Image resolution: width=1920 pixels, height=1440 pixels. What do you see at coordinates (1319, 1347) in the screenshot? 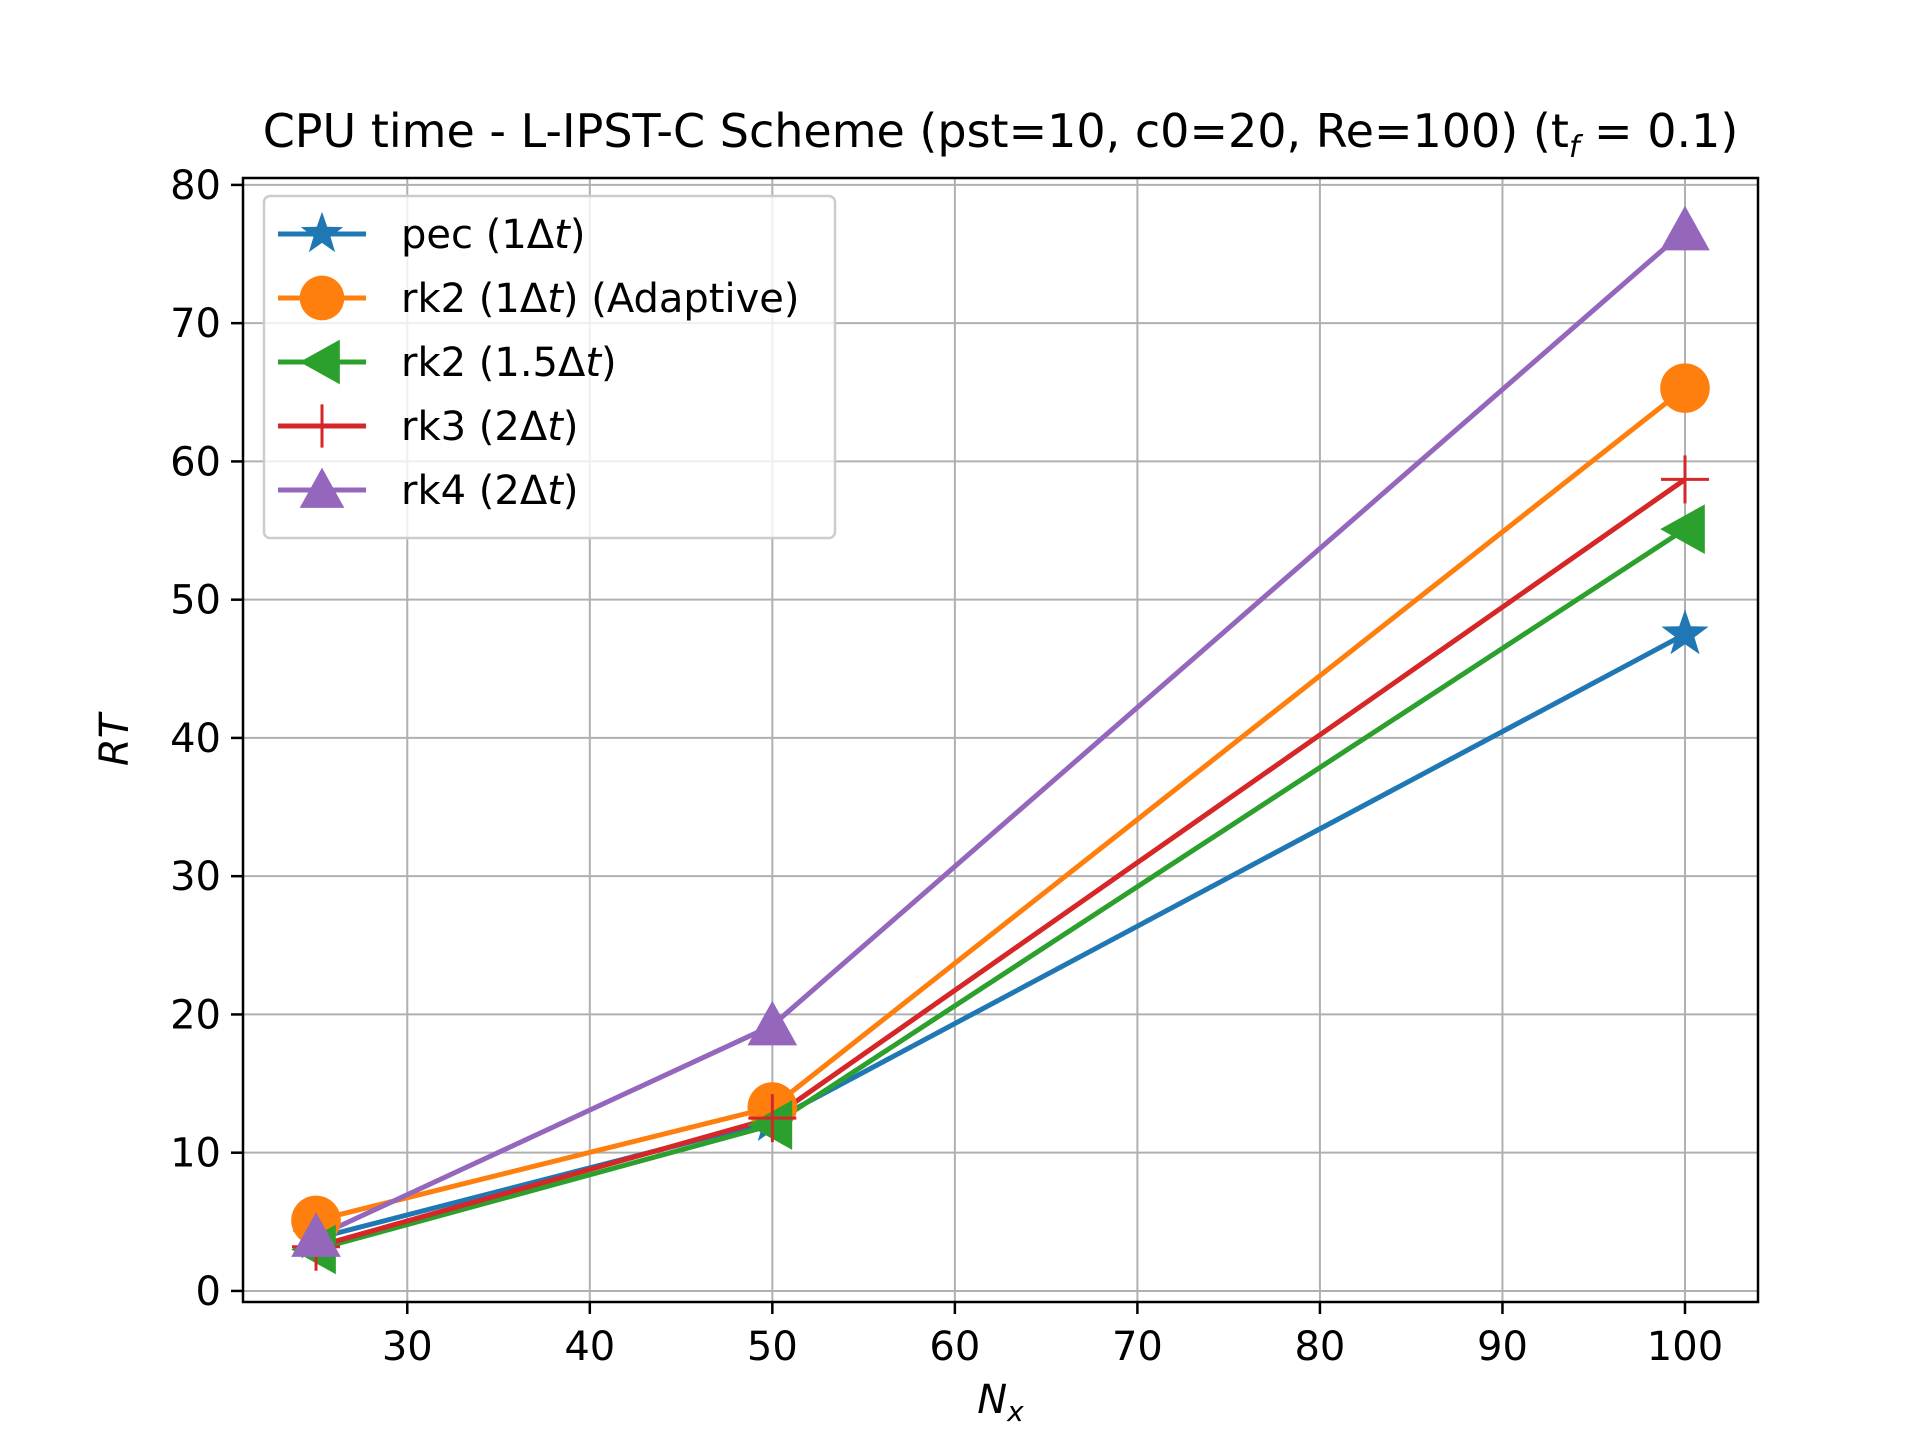
I see `x-tick-label: 80` at bounding box center [1319, 1347].